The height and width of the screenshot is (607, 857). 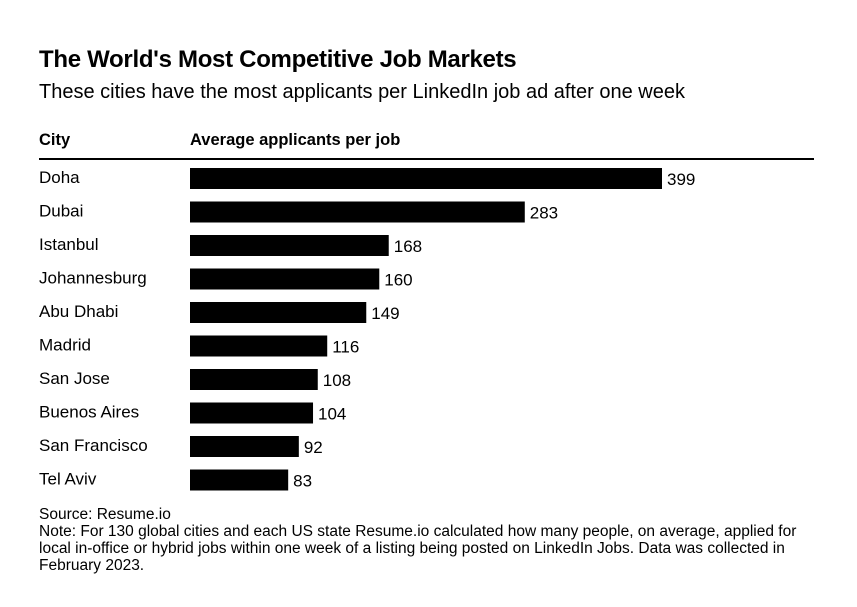 What do you see at coordinates (78, 311) in the screenshot?
I see `category-label: Abu Dhabi` at bounding box center [78, 311].